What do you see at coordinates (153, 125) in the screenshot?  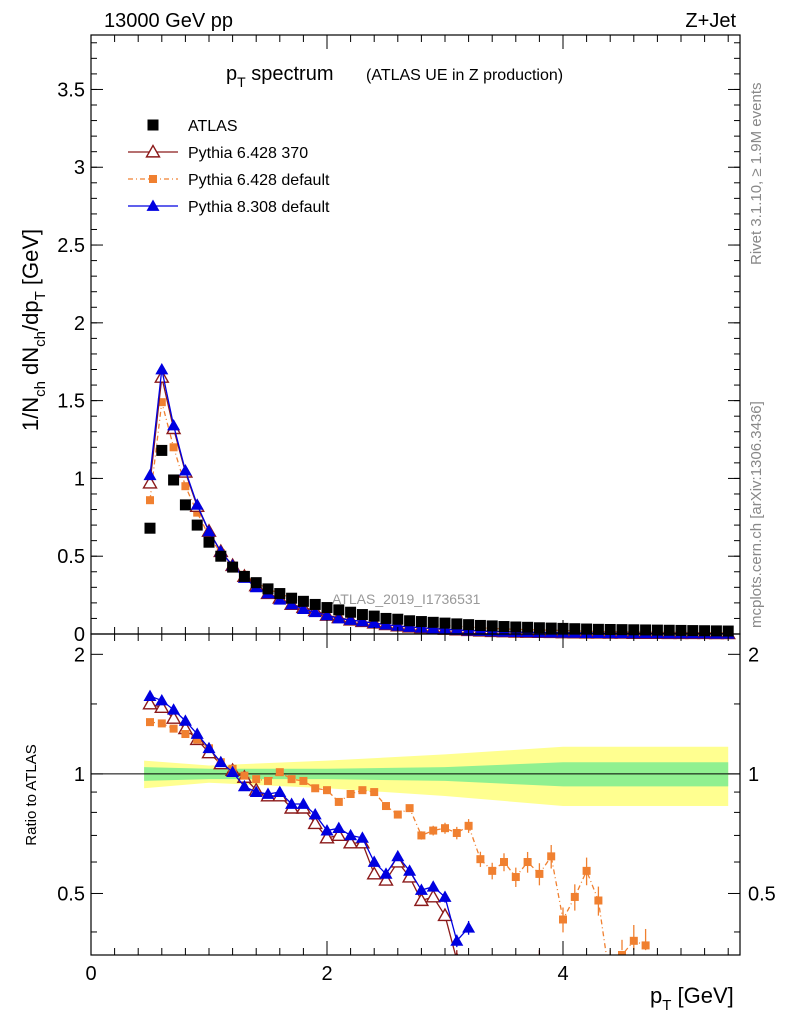 I see `legend-marker-atlas` at bounding box center [153, 125].